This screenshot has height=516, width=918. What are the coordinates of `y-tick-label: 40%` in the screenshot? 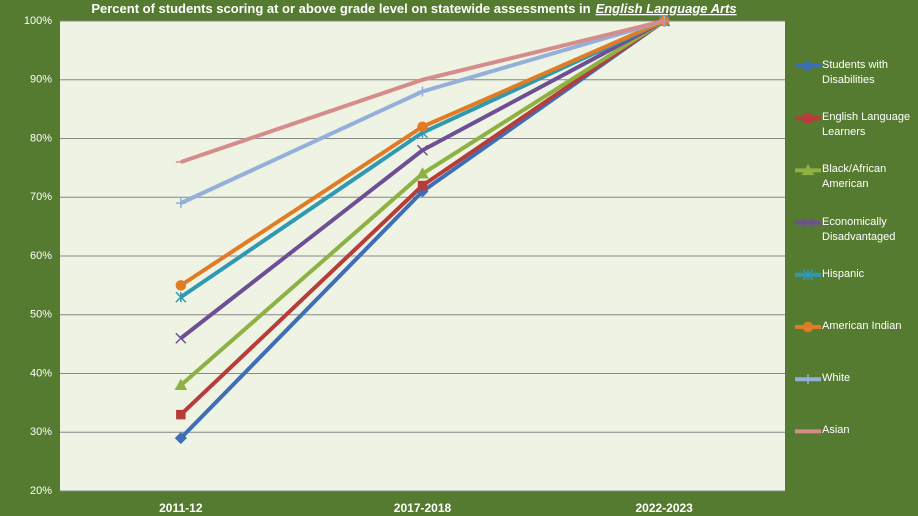 It's located at (41, 373).